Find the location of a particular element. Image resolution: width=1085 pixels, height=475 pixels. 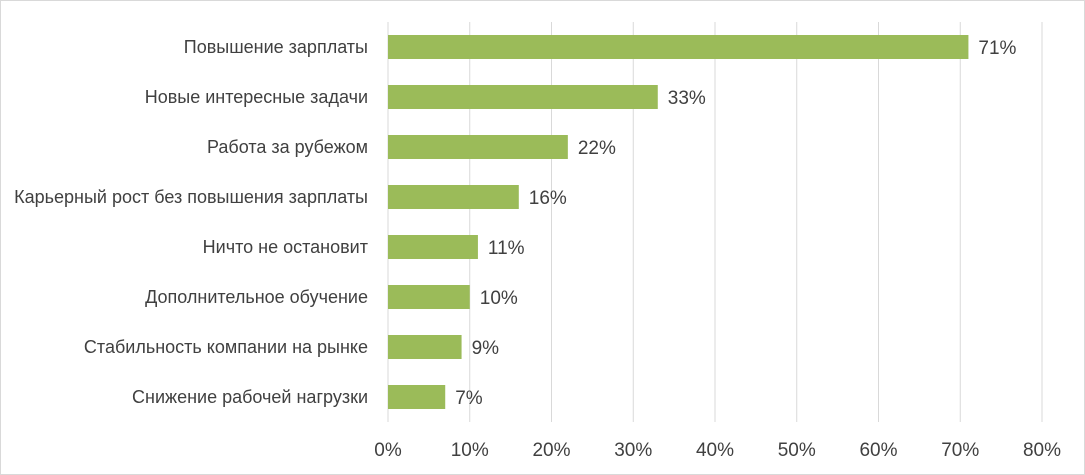

data-label: 71% is located at coordinates (997, 48).